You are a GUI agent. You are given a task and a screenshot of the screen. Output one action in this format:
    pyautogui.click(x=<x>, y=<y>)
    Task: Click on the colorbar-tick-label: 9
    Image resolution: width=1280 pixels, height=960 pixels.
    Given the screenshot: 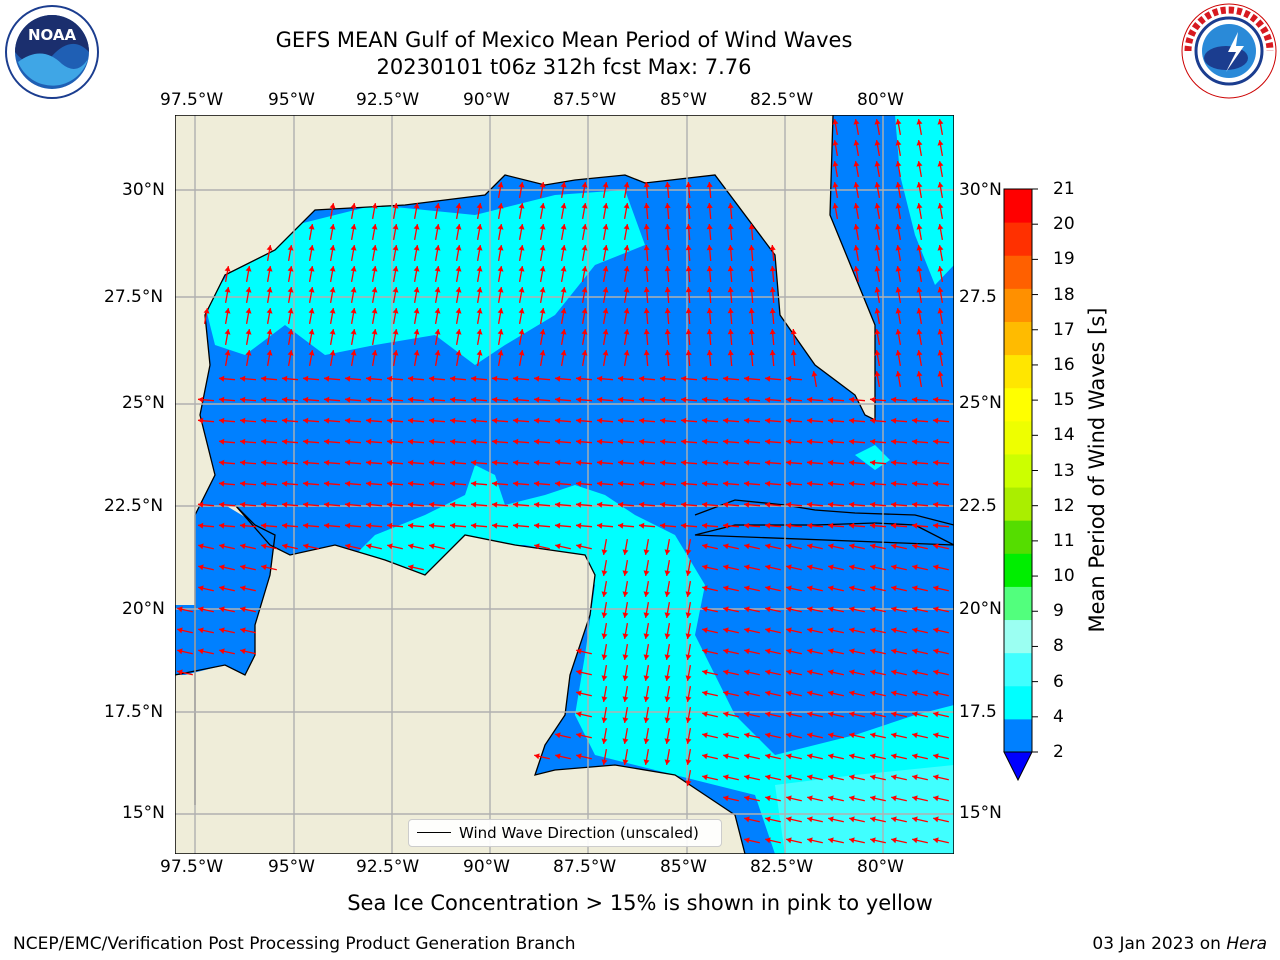 What is the action you would take?
    pyautogui.click(x=1058, y=611)
    